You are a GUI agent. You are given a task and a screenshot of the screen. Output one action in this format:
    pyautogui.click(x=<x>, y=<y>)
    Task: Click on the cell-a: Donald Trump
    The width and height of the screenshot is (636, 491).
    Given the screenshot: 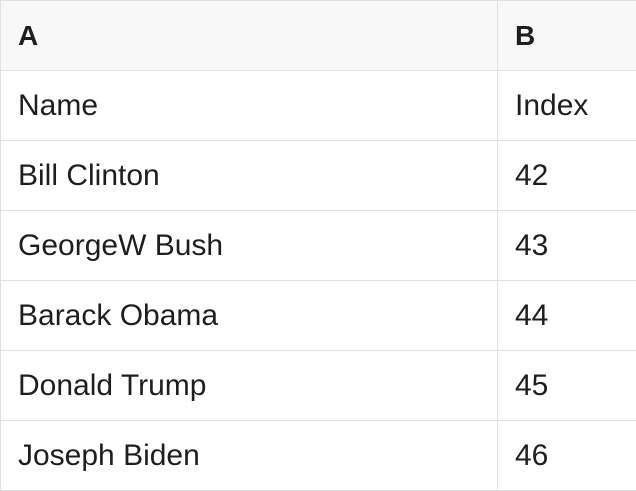 What is the action you would take?
    pyautogui.click(x=249, y=385)
    